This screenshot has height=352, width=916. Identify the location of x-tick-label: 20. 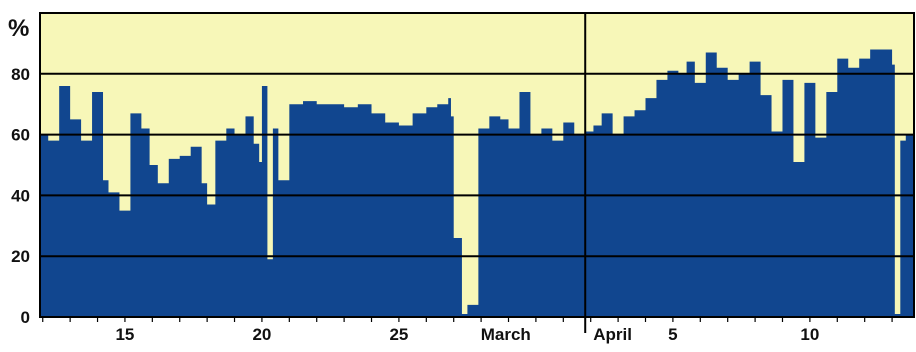
(261, 334).